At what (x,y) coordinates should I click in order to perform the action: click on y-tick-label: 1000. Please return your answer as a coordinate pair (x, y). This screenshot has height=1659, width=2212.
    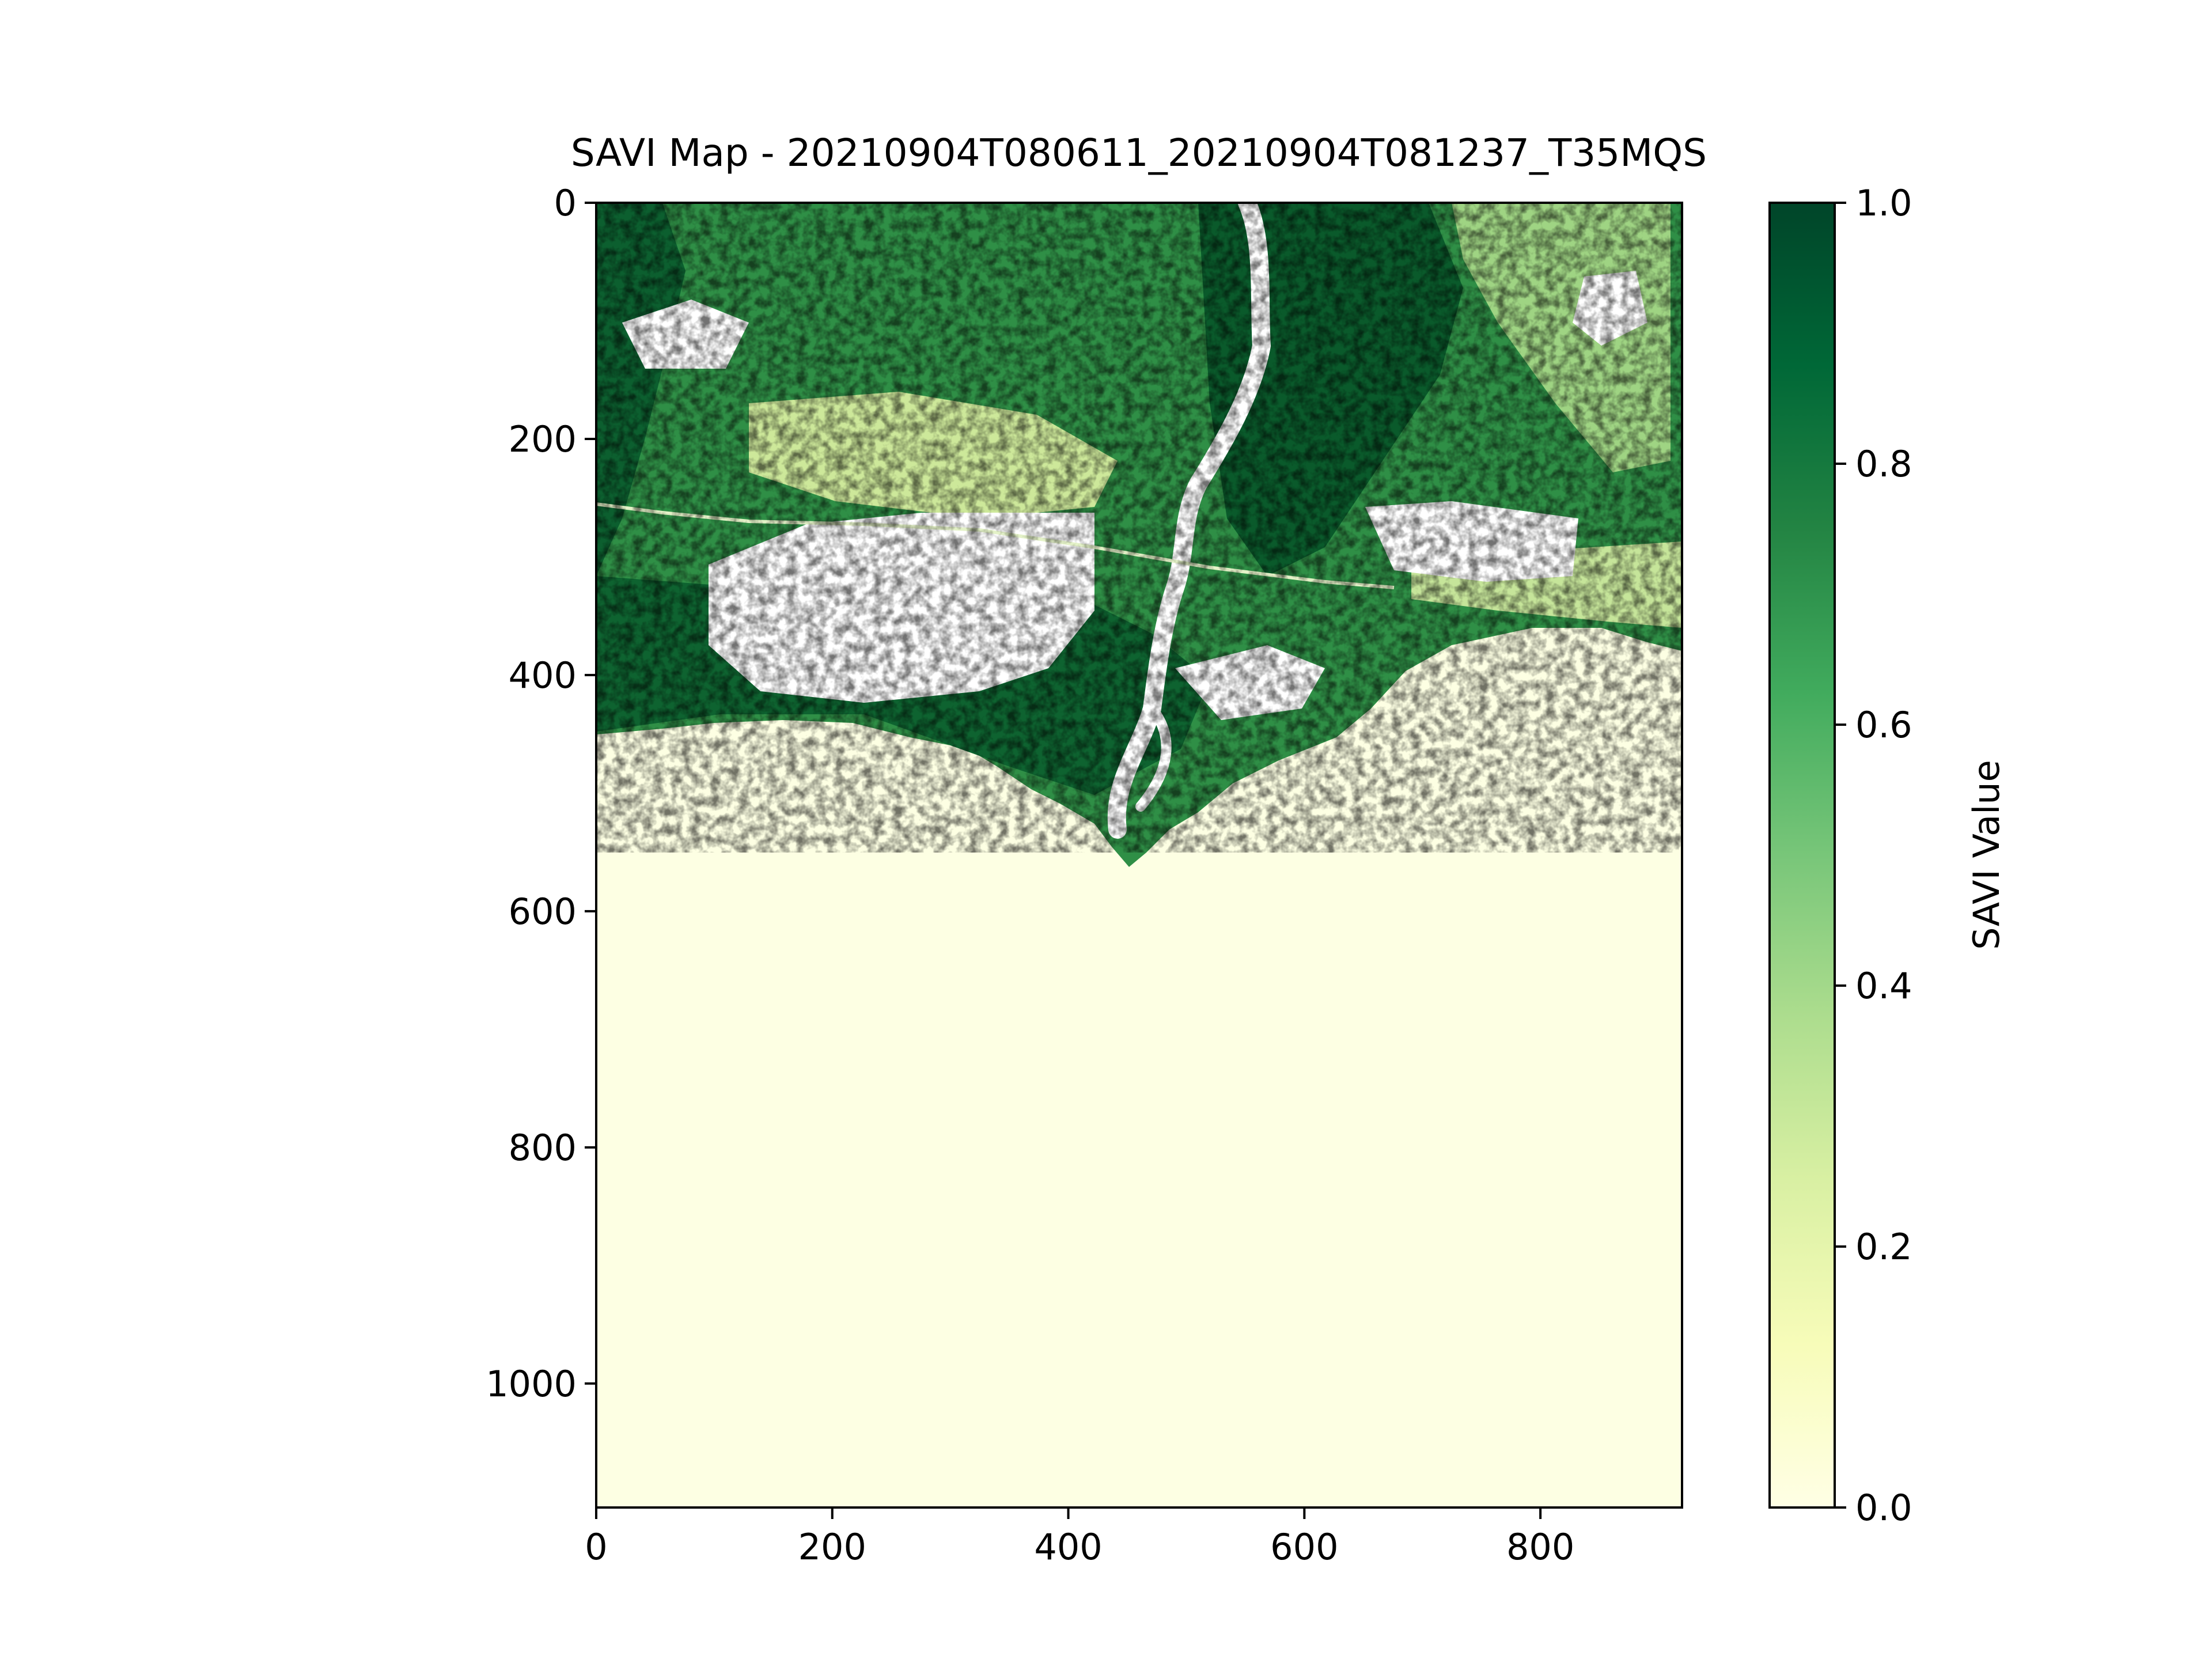
    Looking at the image, I should click on (531, 1384).